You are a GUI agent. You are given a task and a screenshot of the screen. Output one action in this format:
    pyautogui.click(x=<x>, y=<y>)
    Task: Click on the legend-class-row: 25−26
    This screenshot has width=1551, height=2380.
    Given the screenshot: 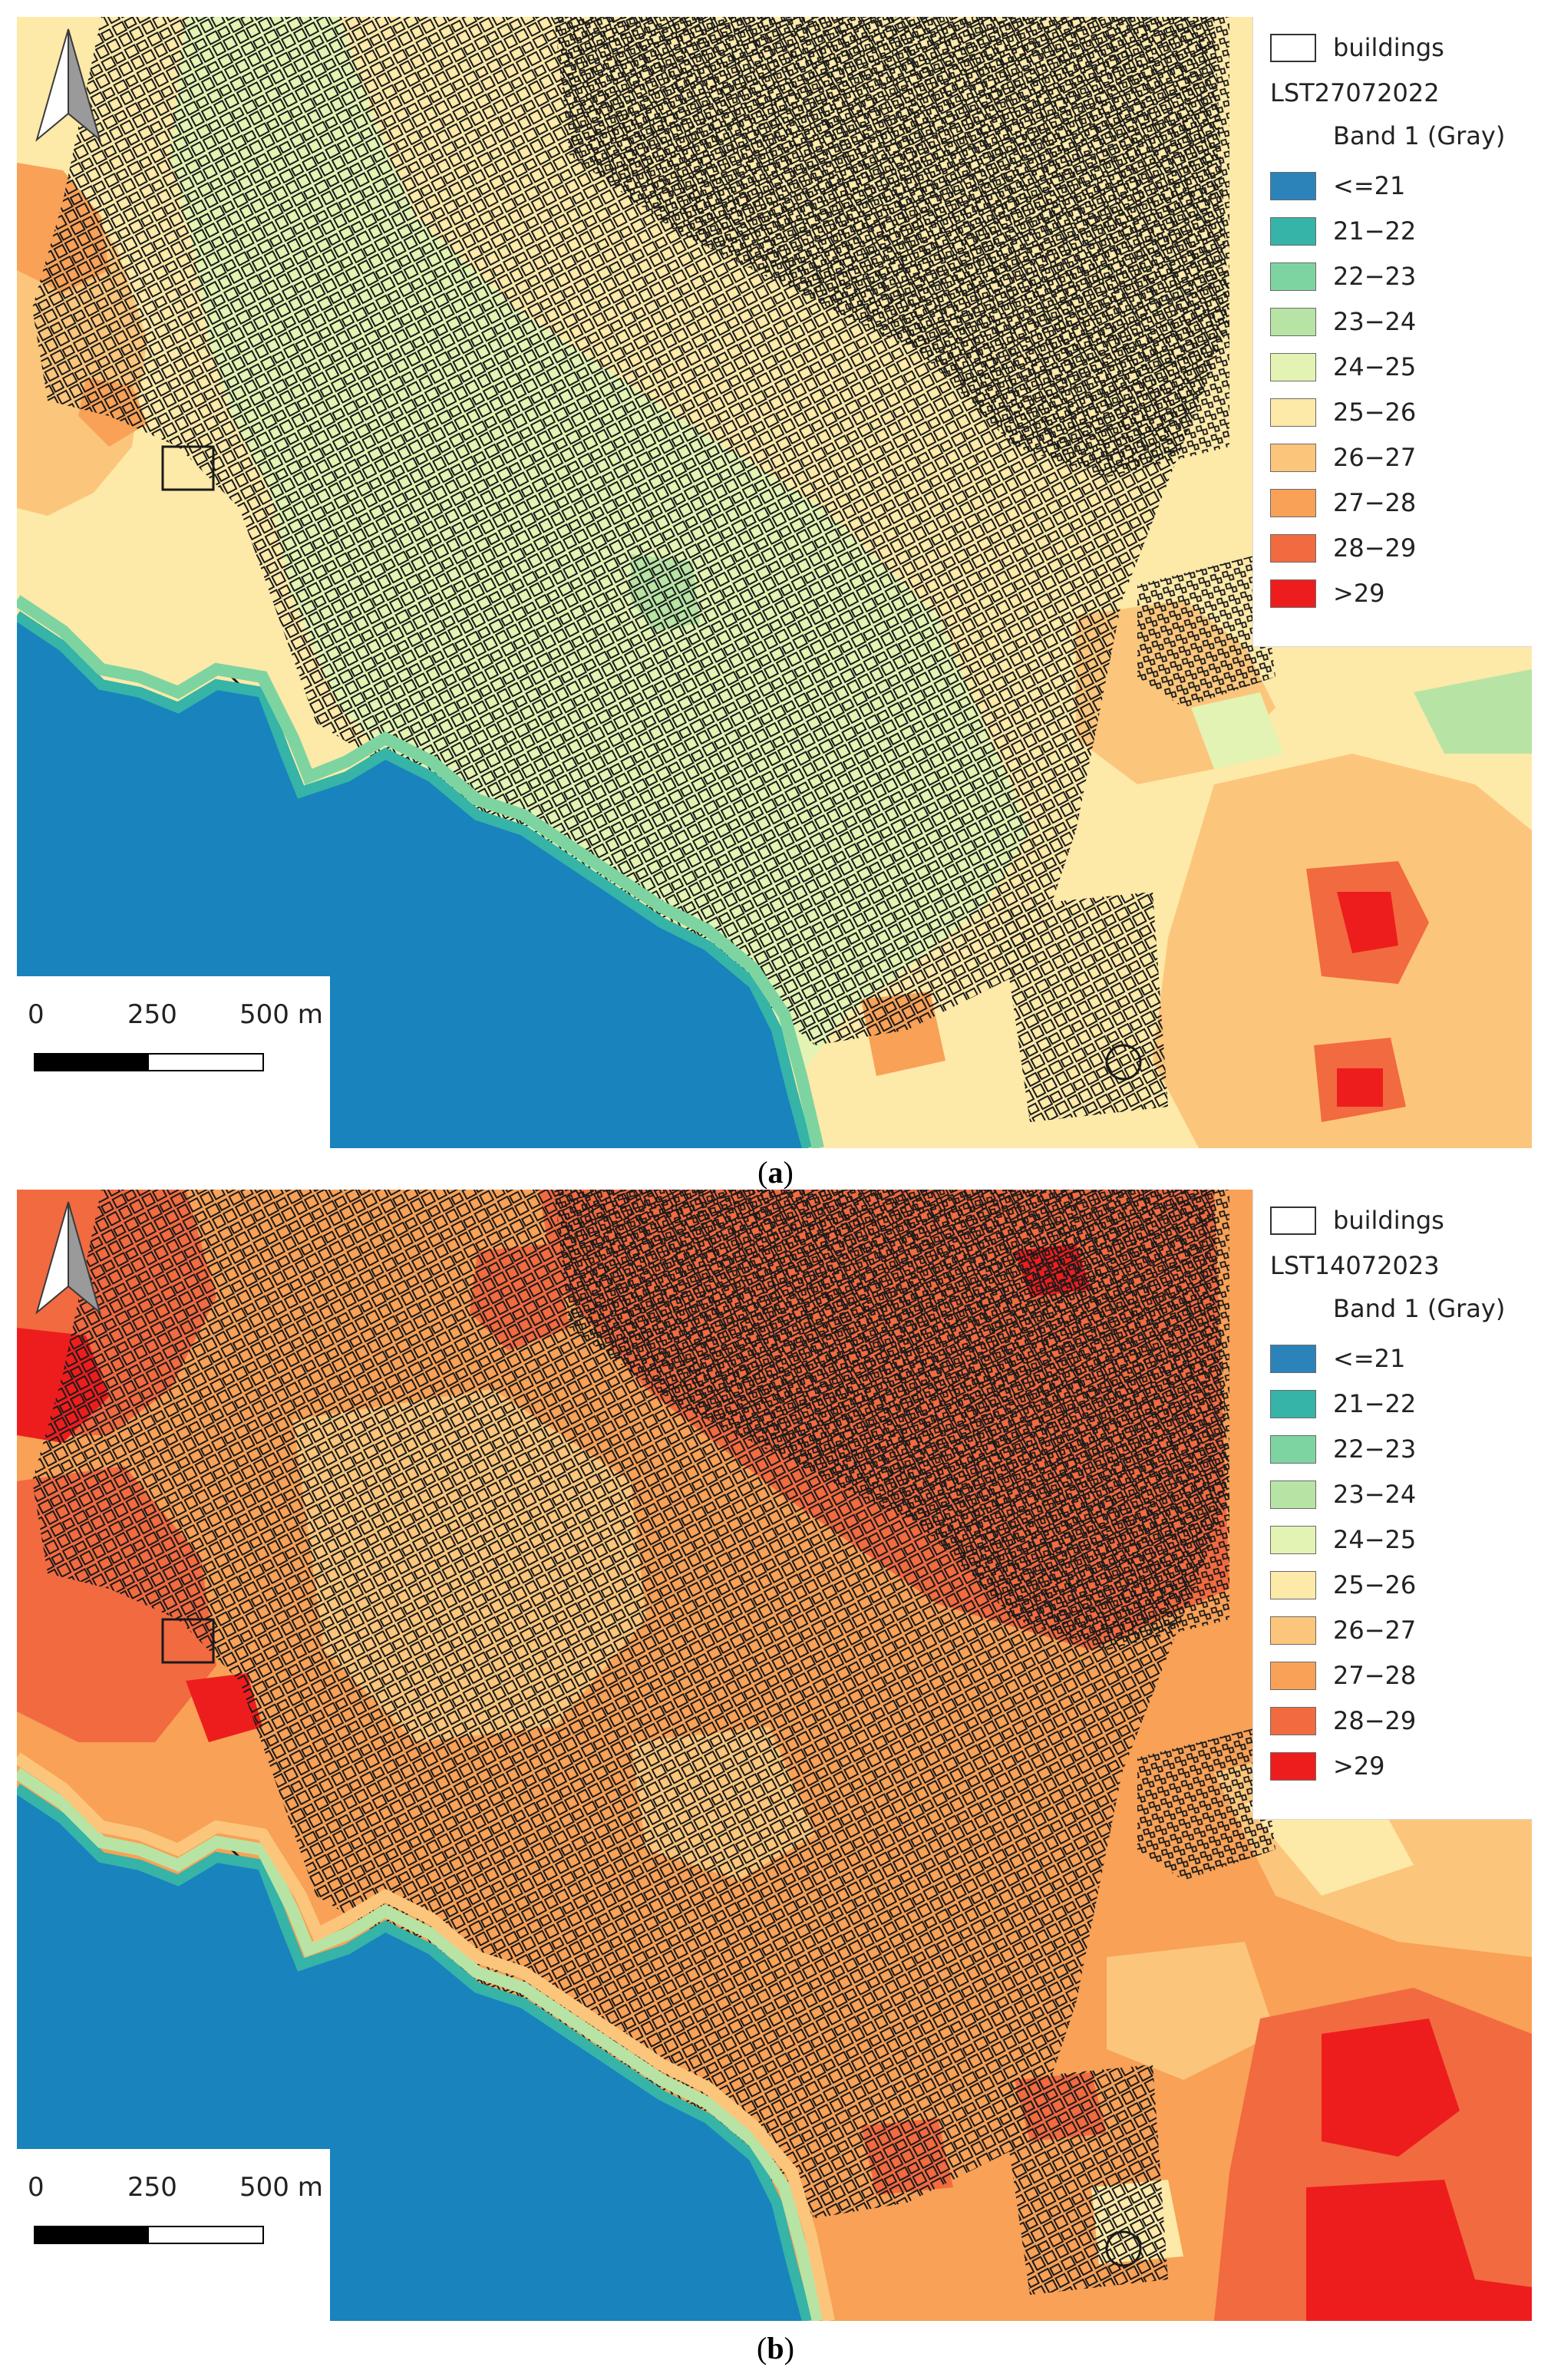 What is the action you would take?
    pyautogui.click(x=1343, y=412)
    